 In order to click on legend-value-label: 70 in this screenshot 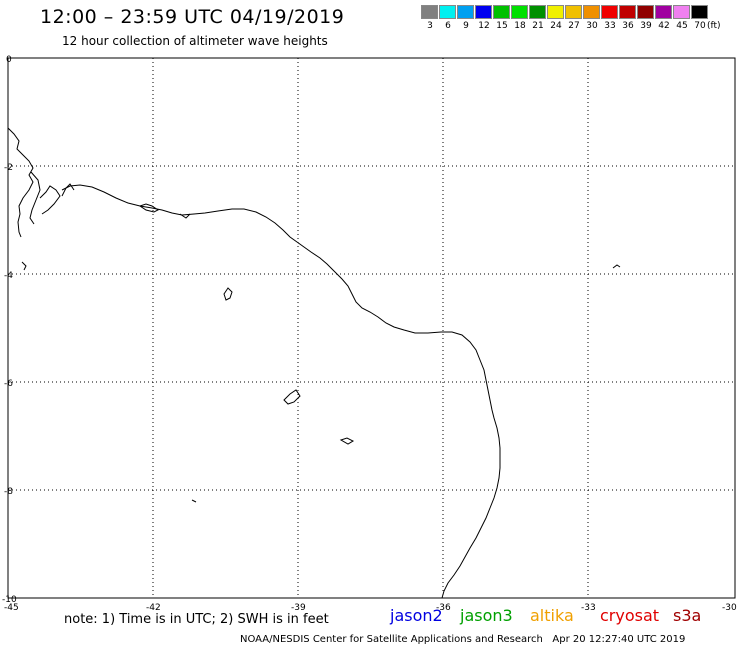, I will do `click(700, 26)`.